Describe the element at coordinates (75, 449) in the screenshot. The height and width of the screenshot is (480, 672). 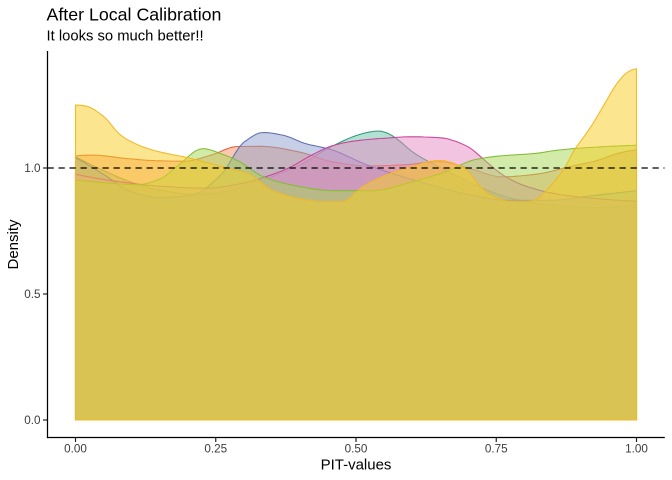
I see `svg-text: 0.00` at that location.